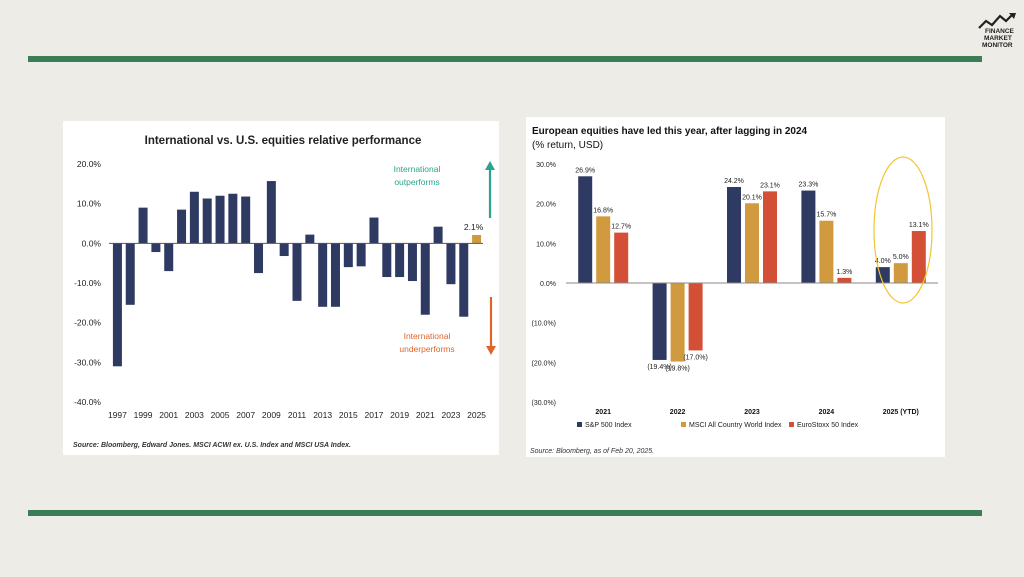 The image size is (1024, 577). Describe the element at coordinates (374, 415) in the screenshot. I see `x-tick-label: 2017` at that location.